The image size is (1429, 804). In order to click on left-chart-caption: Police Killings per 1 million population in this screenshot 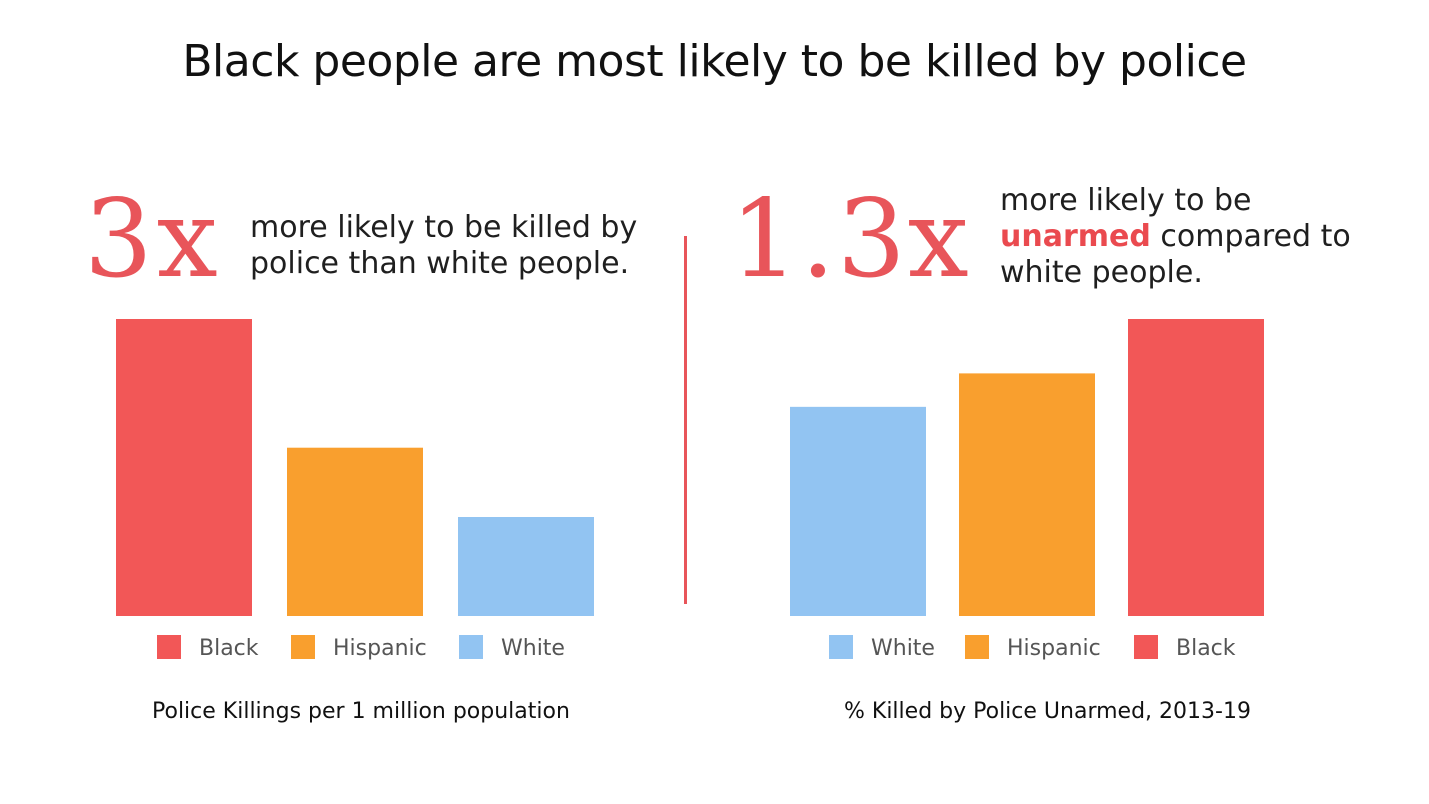, I will do `click(361, 711)`.